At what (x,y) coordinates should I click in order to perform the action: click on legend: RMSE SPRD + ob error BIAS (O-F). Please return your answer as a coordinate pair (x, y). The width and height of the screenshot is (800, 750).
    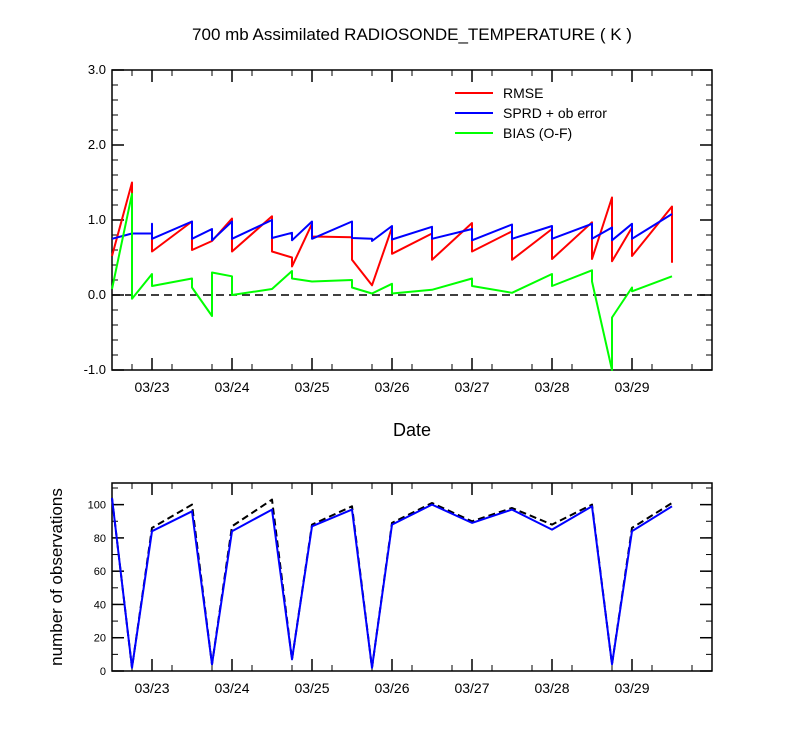
    Looking at the image, I should click on (531, 113).